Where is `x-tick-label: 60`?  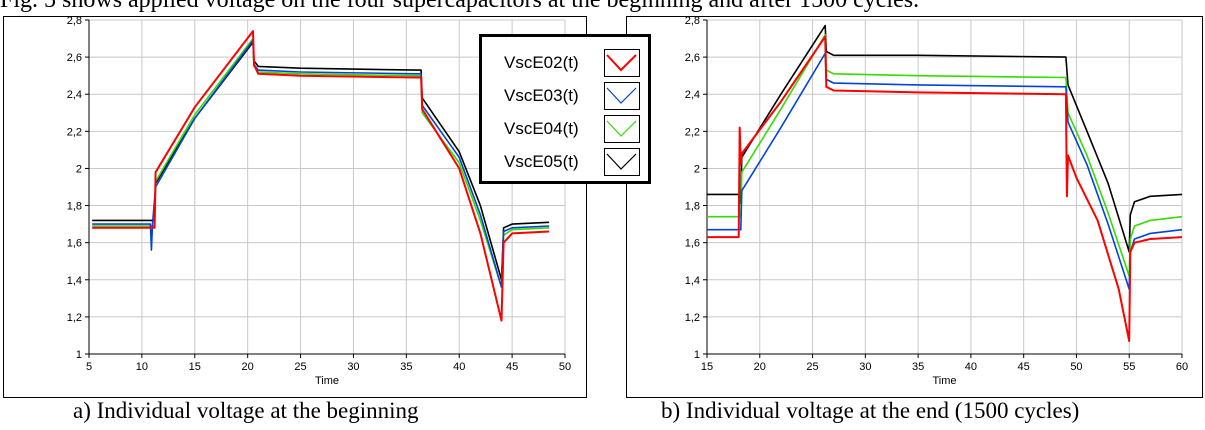
x-tick-label: 60 is located at coordinates (1182, 367).